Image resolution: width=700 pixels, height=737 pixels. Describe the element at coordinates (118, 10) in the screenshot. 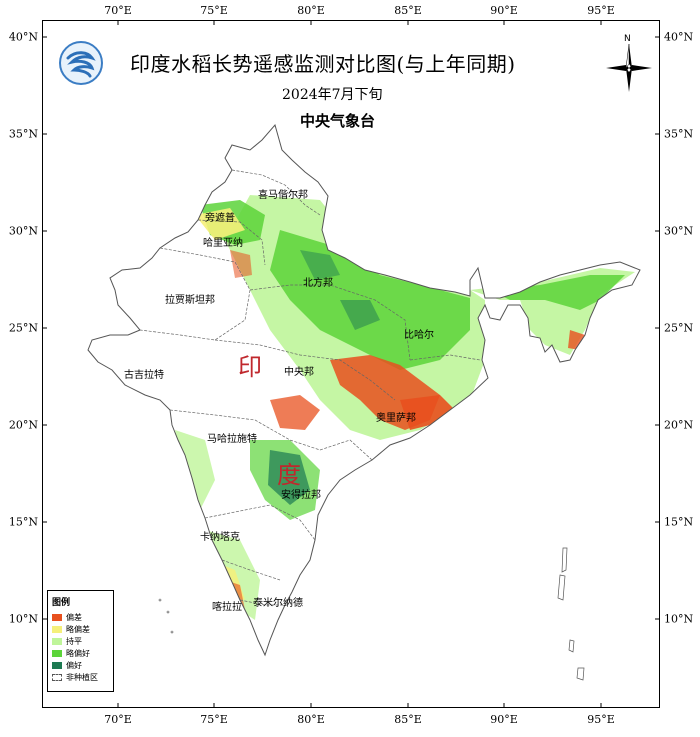

I see `lon-tick-label-top: 70°E` at that location.